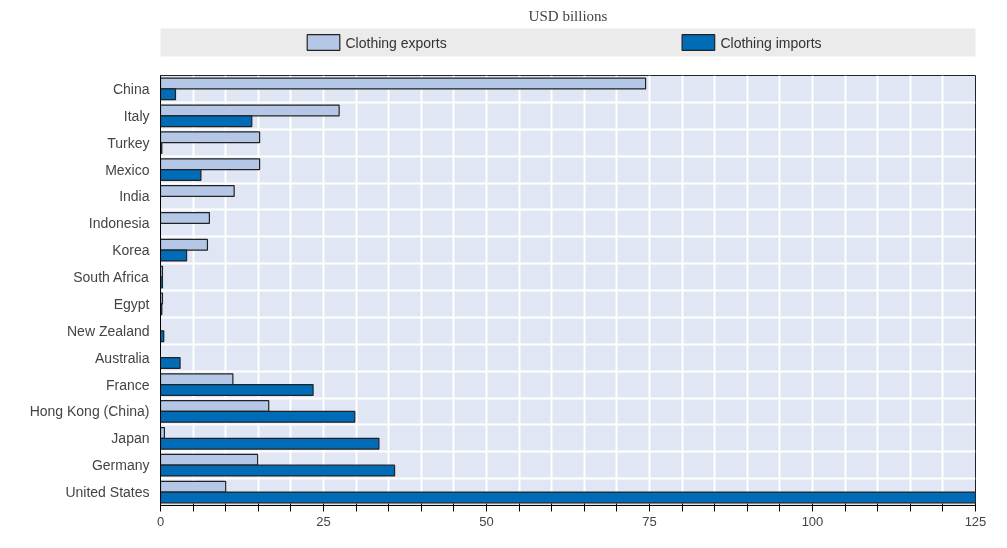  I want to click on x-tick-label: 0, so click(160, 521).